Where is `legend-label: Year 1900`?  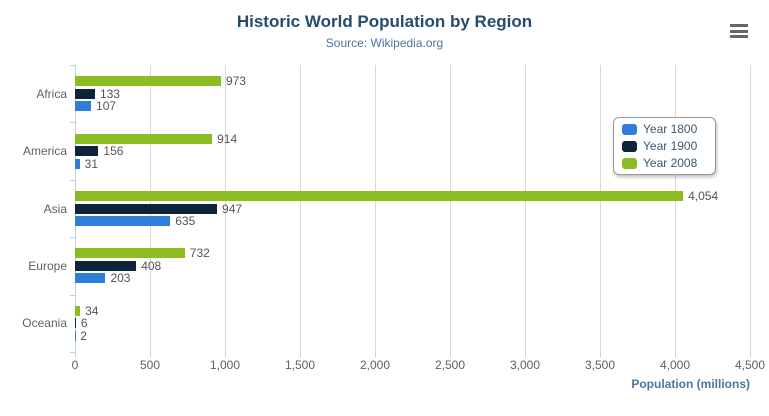 legend-label: Year 1900 is located at coordinates (670, 146).